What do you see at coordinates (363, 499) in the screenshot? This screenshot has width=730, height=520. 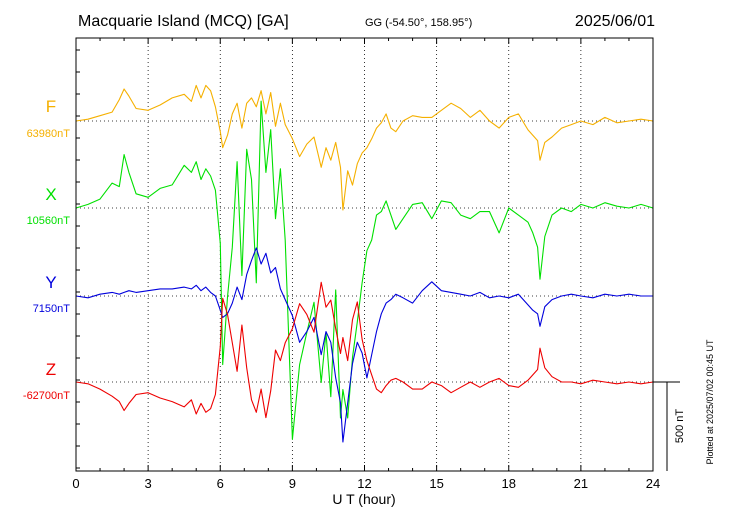 I see `x-axis-label: U T (hour)` at bounding box center [363, 499].